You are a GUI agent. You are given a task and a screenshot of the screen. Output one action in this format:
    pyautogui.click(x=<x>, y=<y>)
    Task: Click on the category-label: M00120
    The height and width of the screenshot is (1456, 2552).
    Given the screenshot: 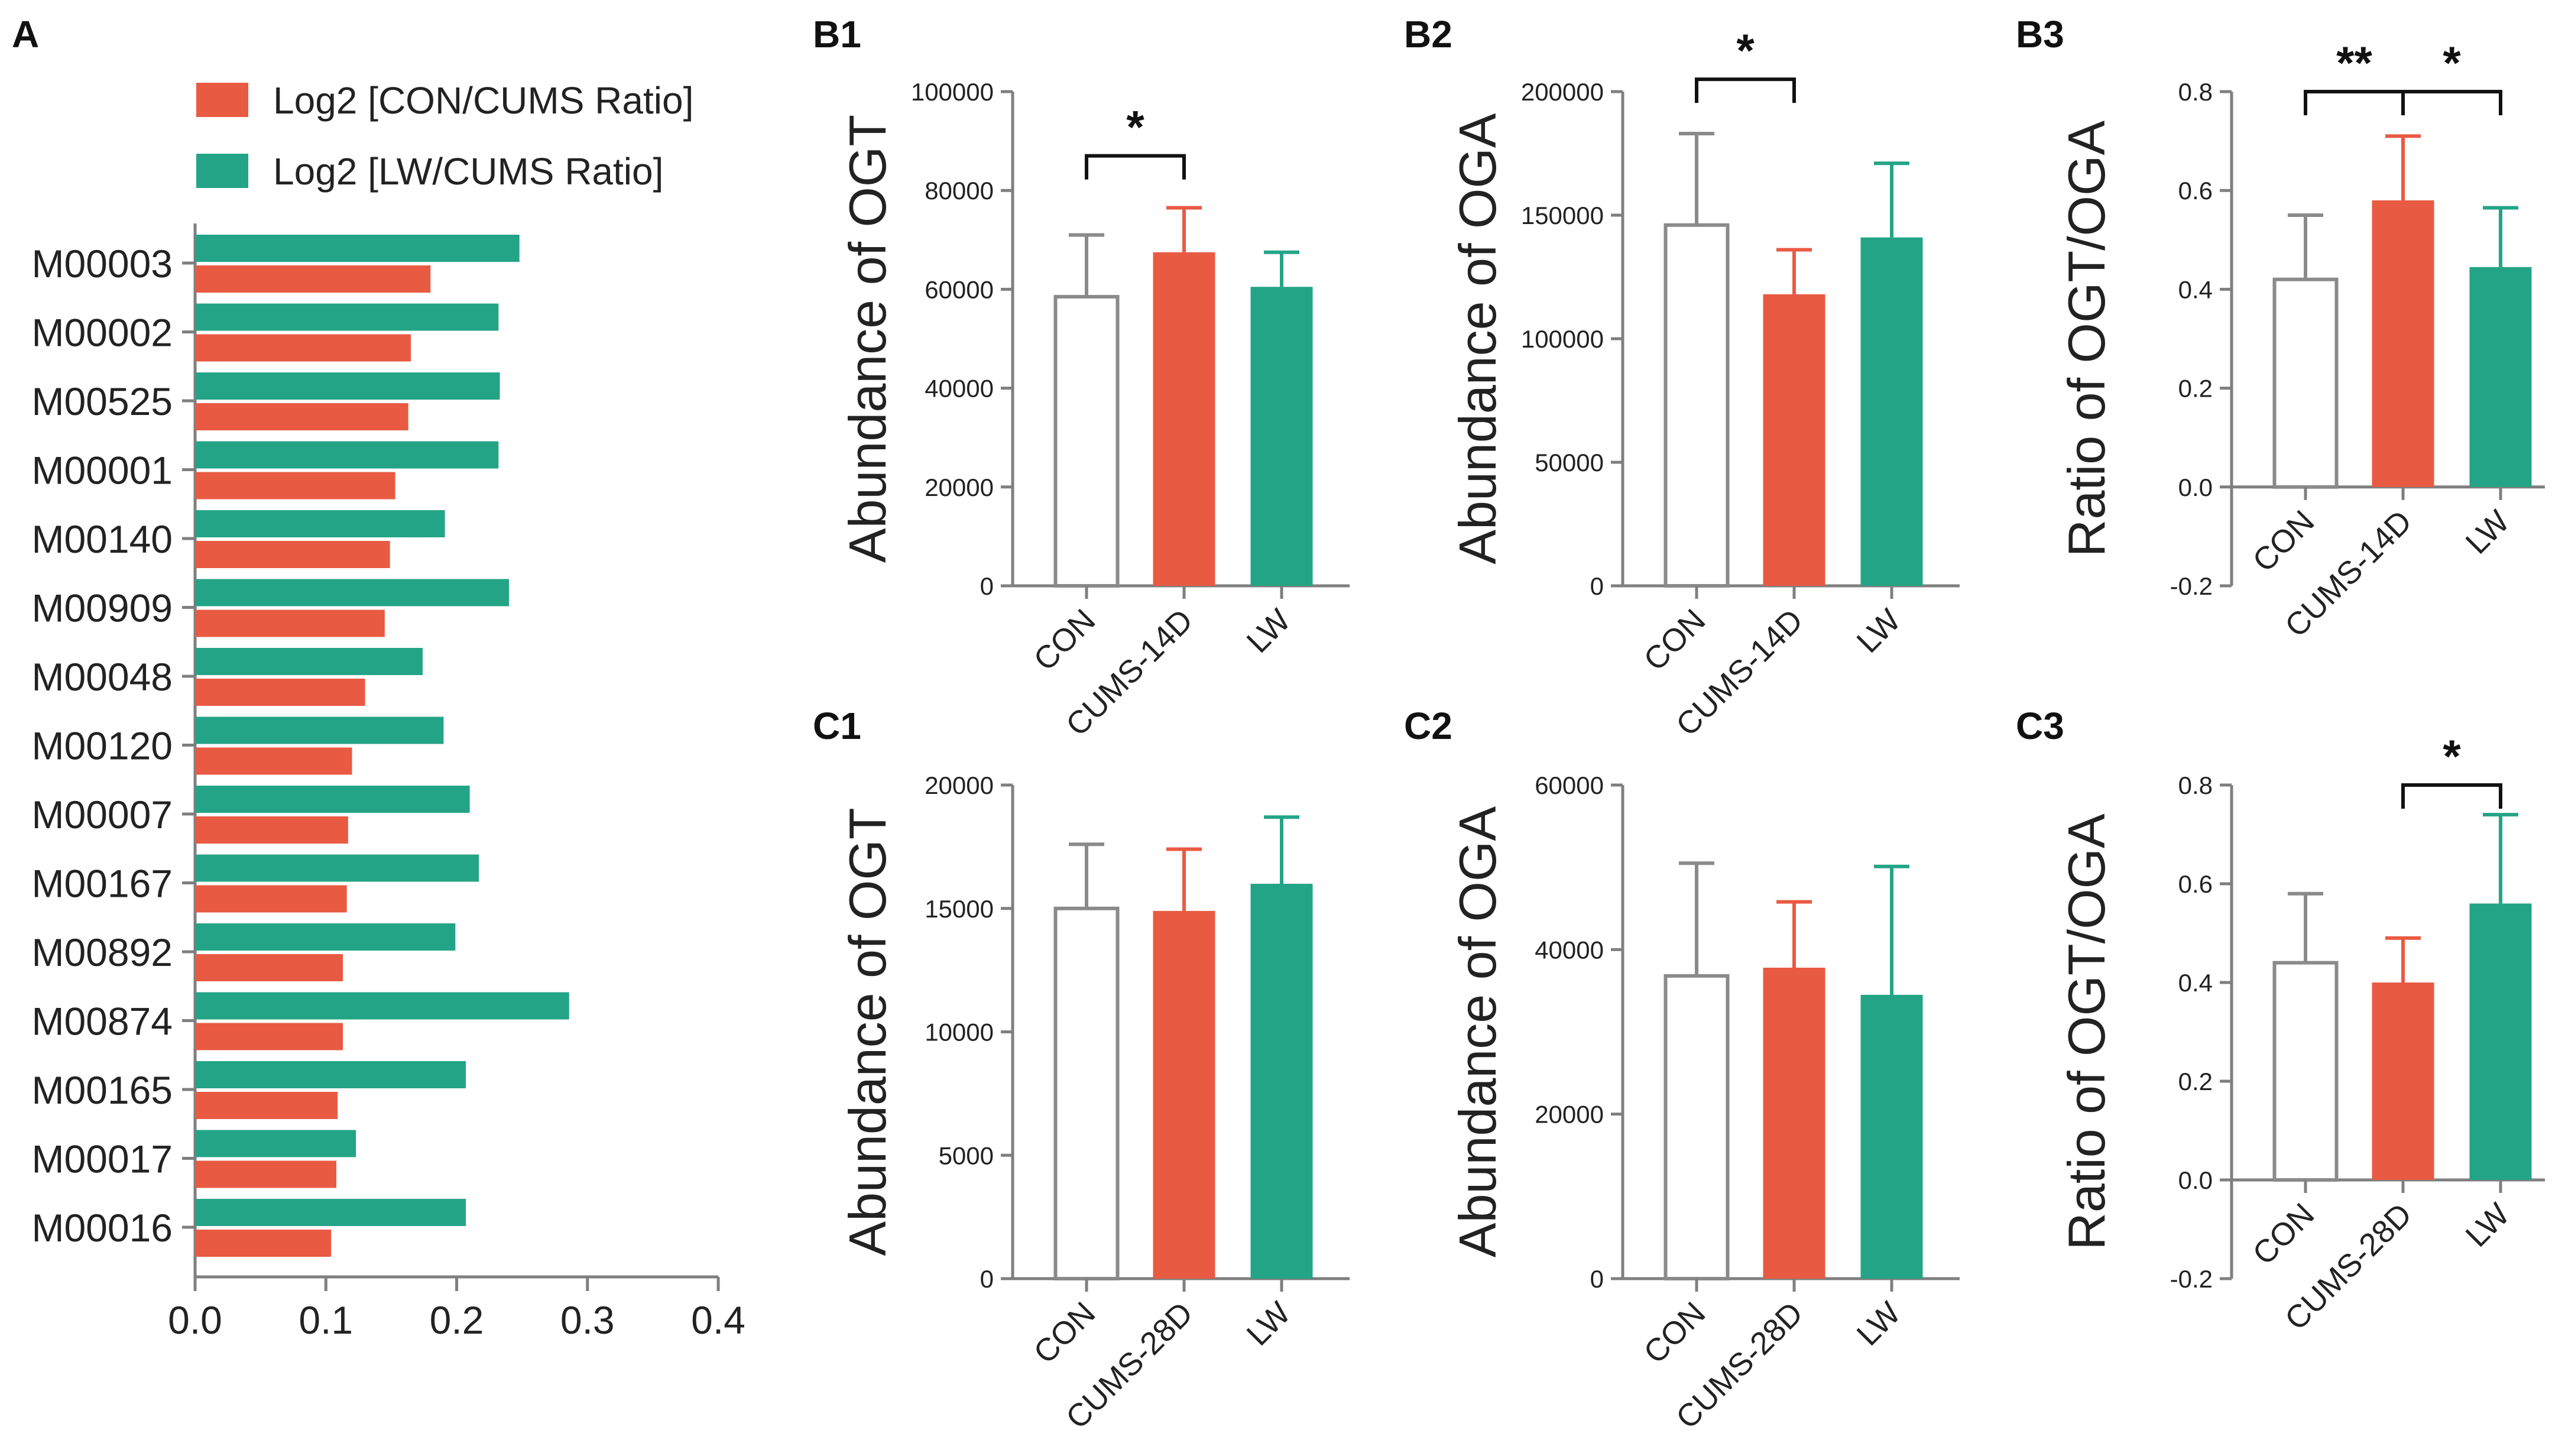 What is the action you would take?
    pyautogui.click(x=102, y=746)
    